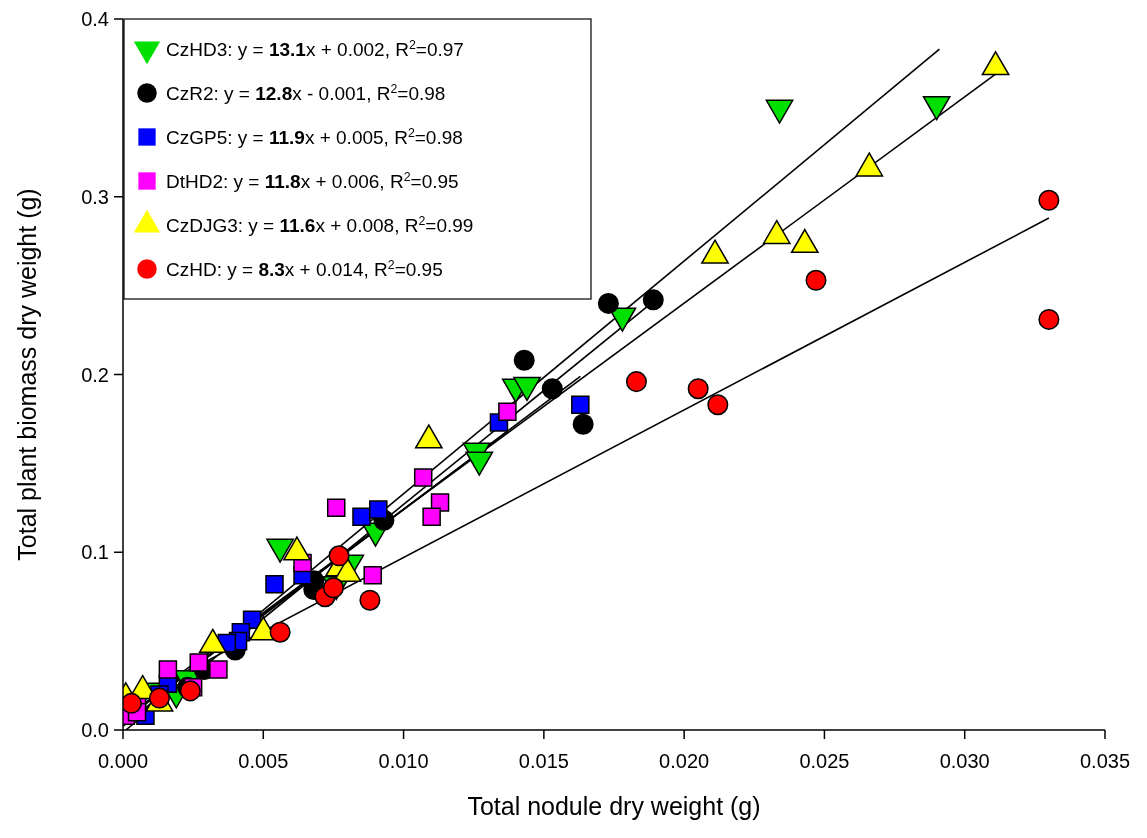 Image resolution: width=1147 pixels, height=838 pixels. What do you see at coordinates (312, 180) in the screenshot?
I see `legend-label: DtHD2: y = 11.8x + 0.006, R$^{2}$=0.95` at bounding box center [312, 180].